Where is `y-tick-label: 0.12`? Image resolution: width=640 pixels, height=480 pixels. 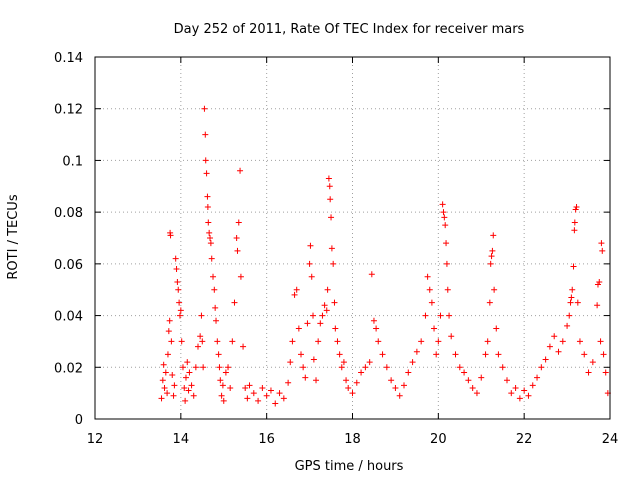
y-tick-label: 0.12 is located at coordinates (68, 110).